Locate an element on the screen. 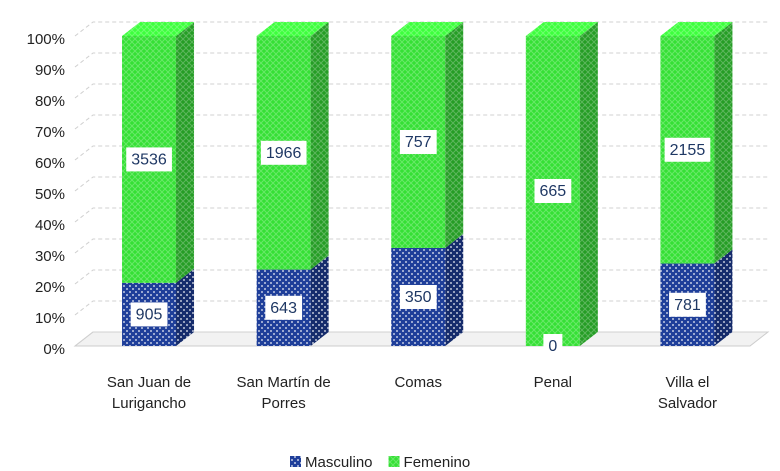  y-tick-label: 90% is located at coordinates (50, 70).